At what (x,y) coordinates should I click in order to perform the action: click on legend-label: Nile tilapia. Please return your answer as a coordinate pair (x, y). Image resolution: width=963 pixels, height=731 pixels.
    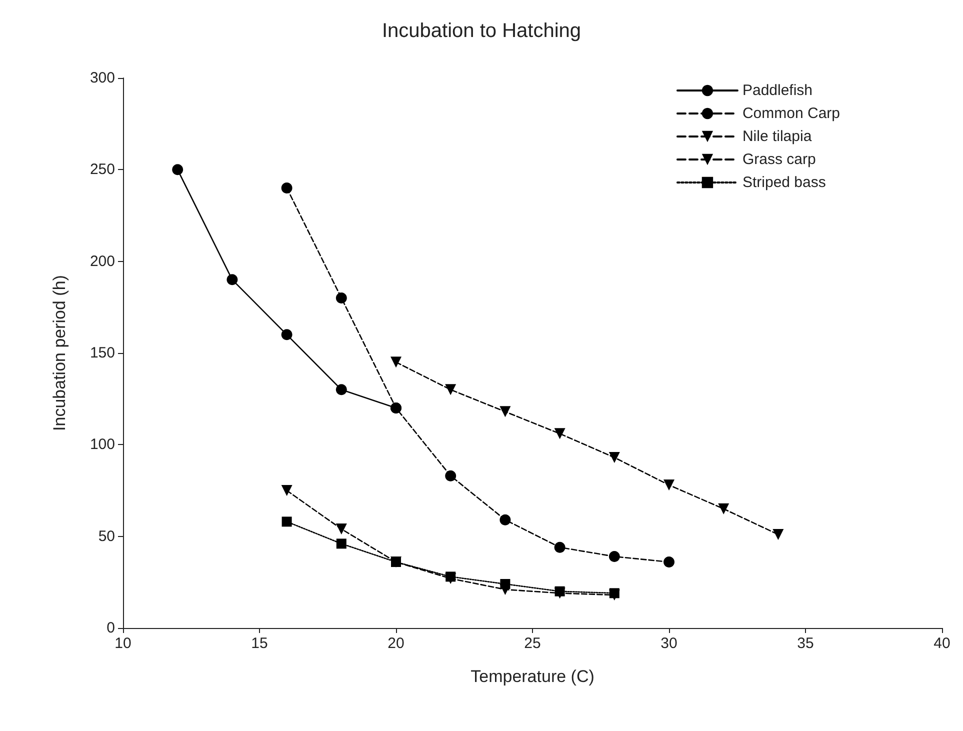
    Looking at the image, I should click on (777, 136).